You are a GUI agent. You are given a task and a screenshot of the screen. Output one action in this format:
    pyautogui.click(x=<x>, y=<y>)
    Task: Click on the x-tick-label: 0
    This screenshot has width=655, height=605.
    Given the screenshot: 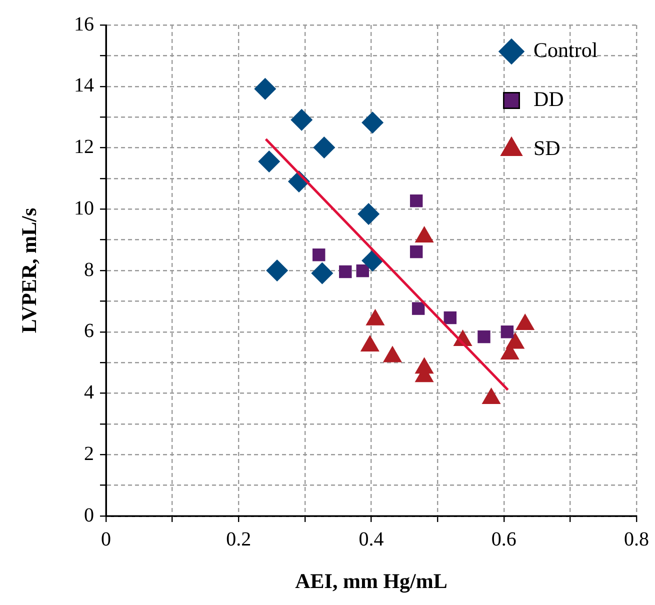 What is the action you would take?
    pyautogui.click(x=106, y=539)
    